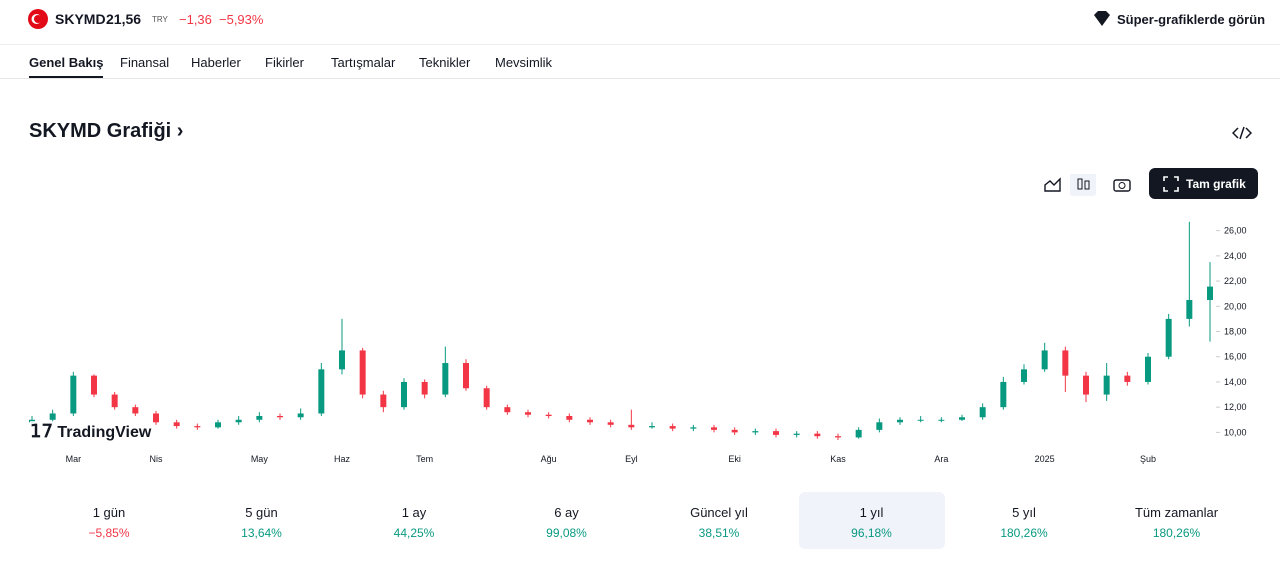 The image size is (1280, 567). What do you see at coordinates (363, 62) in the screenshot?
I see `tab: Tartışmalar` at bounding box center [363, 62].